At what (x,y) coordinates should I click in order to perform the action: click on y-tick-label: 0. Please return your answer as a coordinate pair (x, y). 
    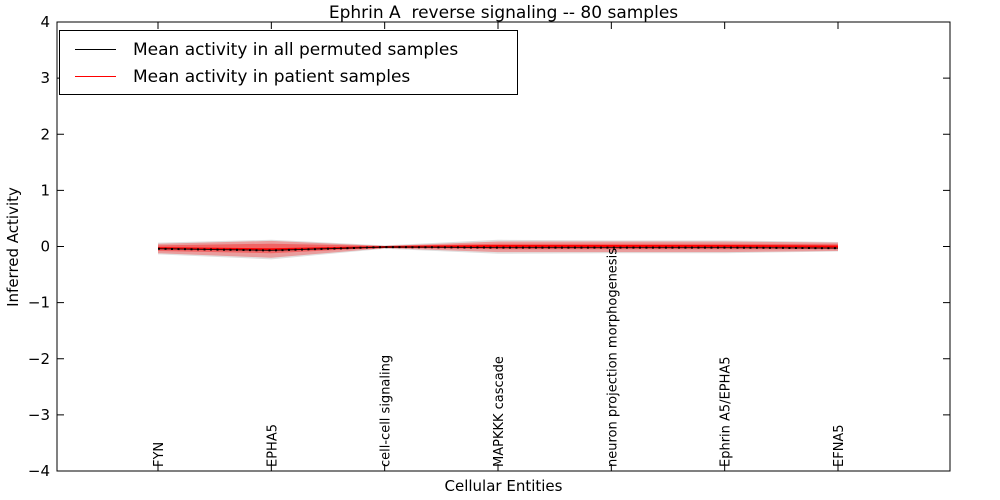
    Looking at the image, I should click on (45, 247).